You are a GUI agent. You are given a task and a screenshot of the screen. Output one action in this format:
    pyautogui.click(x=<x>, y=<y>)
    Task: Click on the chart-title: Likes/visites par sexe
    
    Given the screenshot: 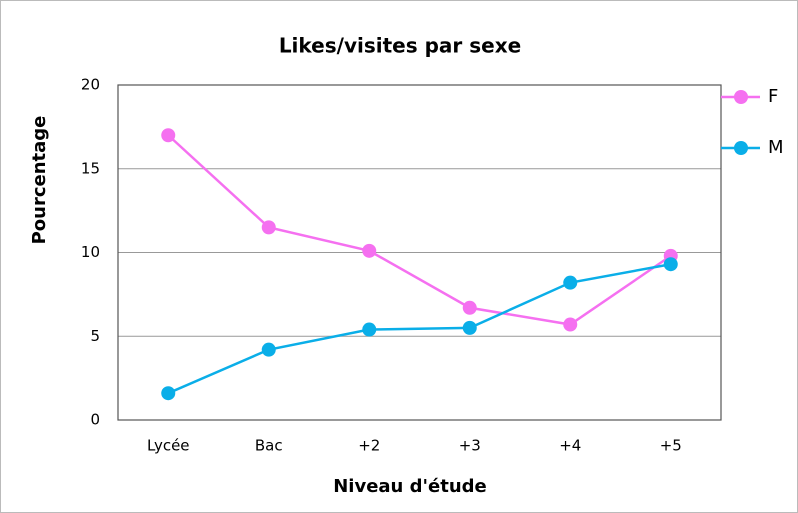 What is the action you would take?
    pyautogui.click(x=400, y=46)
    